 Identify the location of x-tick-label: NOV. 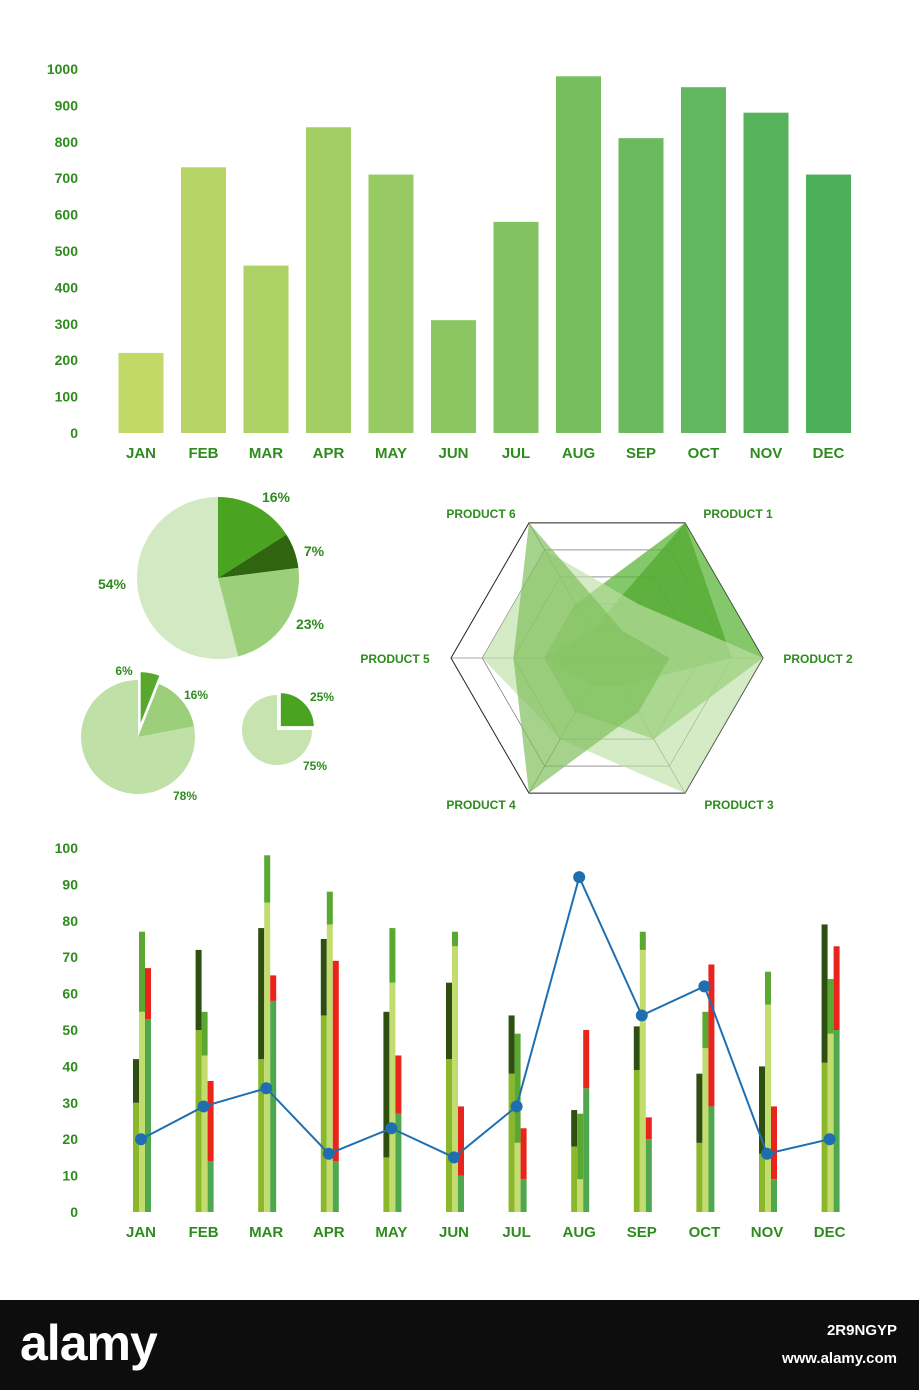
(766, 453).